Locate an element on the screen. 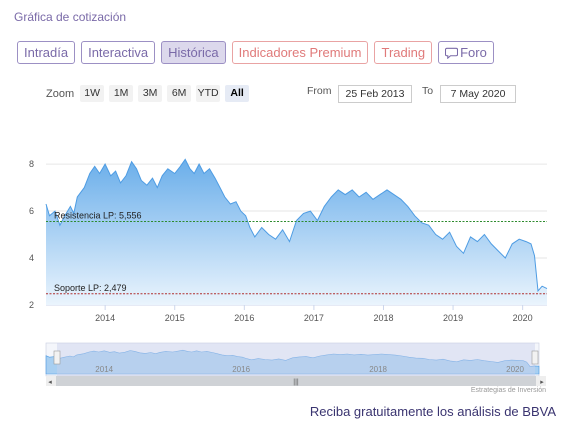 The width and height of the screenshot is (564, 426). navigator: 2014 2016 2018 2020 is located at coordinates (292, 359).